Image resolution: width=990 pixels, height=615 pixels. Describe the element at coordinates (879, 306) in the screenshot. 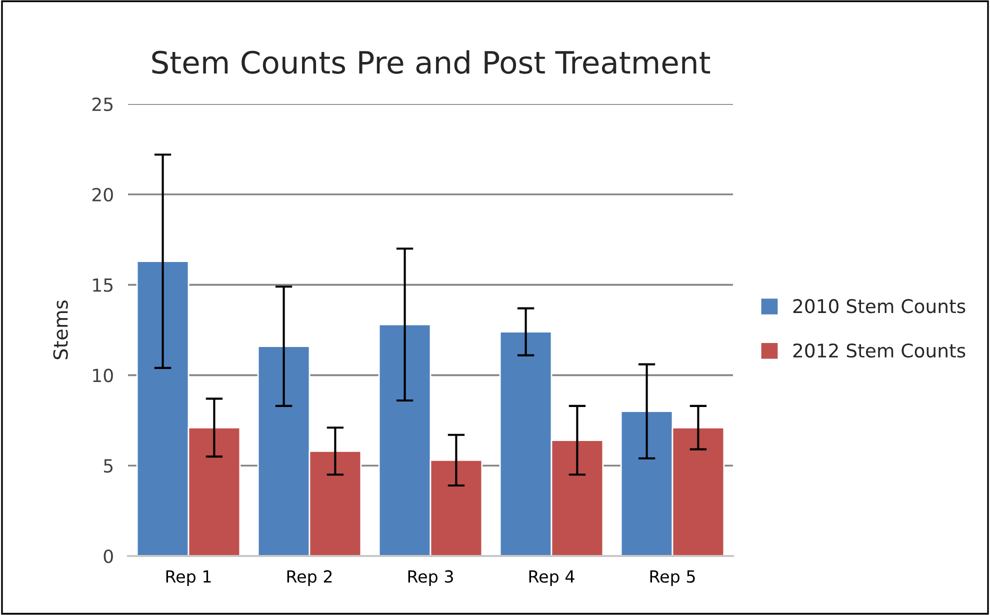

I see `legend-label: 2010 Stem Counts` at that location.